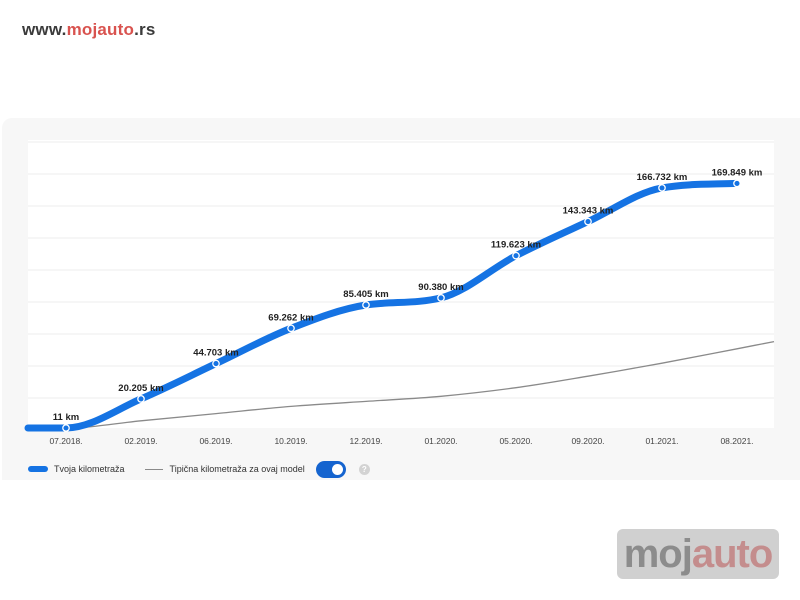 This screenshot has height=600, width=800. What do you see at coordinates (365, 441) in the screenshot?
I see `x-tick-label: 12.2019.` at bounding box center [365, 441].